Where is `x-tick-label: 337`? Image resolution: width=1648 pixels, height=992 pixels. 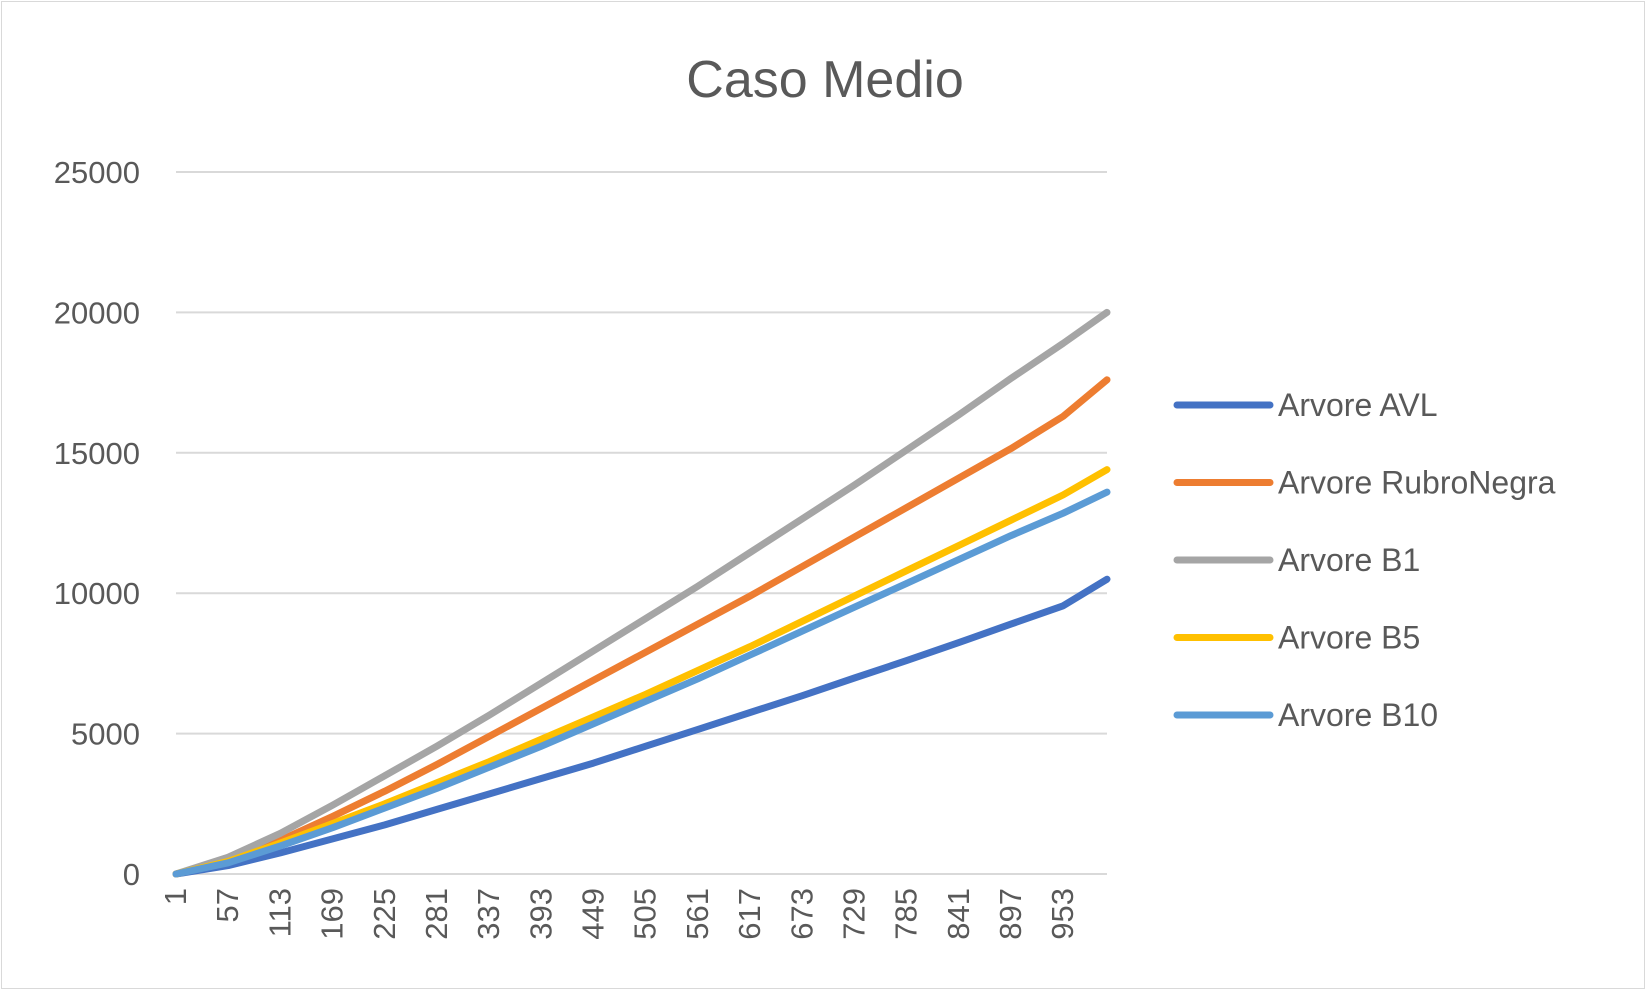
x-tick-label: 337 is located at coordinates (488, 914).